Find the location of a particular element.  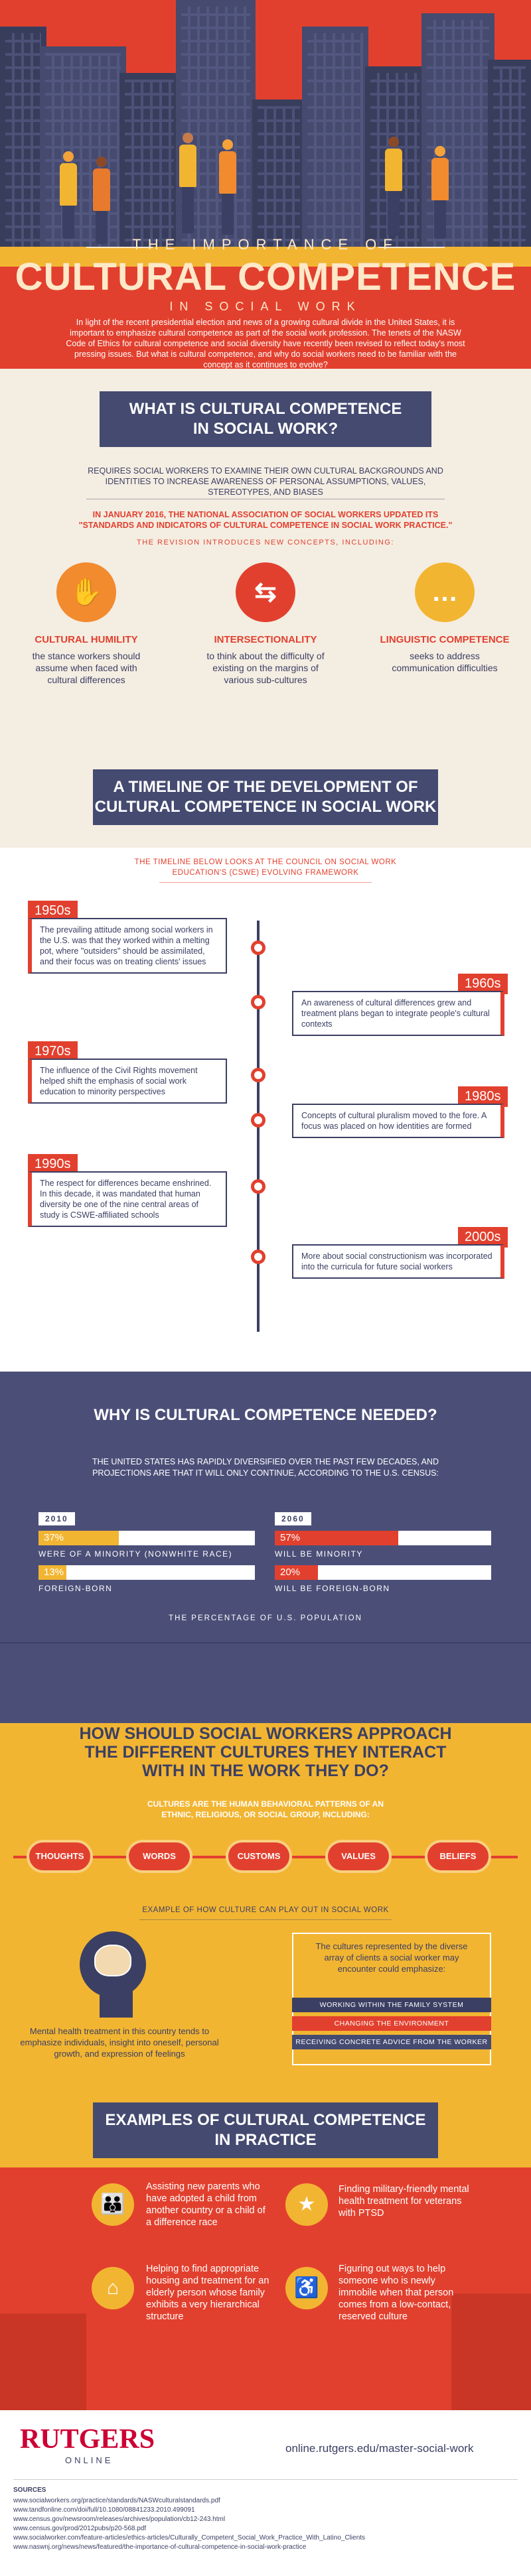

rutgers-logo-sub: ONLINE is located at coordinates (89, 2460).